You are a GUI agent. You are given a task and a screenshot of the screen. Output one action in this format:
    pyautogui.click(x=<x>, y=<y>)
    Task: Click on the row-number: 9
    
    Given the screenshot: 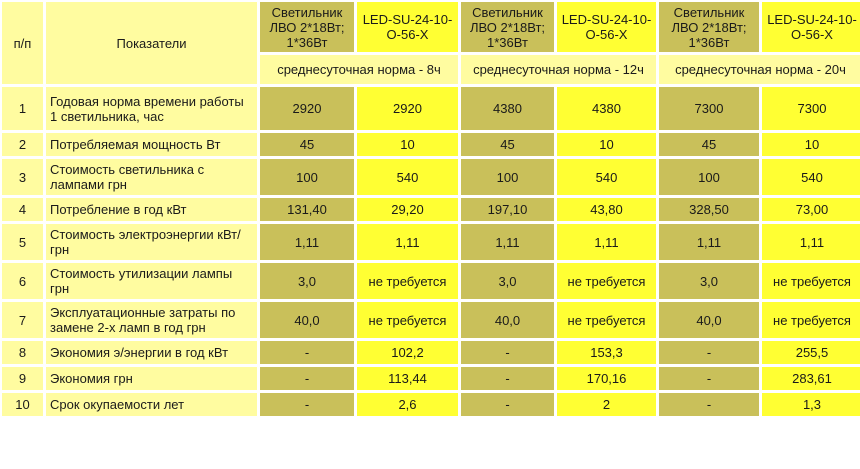 What is the action you would take?
    pyautogui.click(x=22, y=378)
    